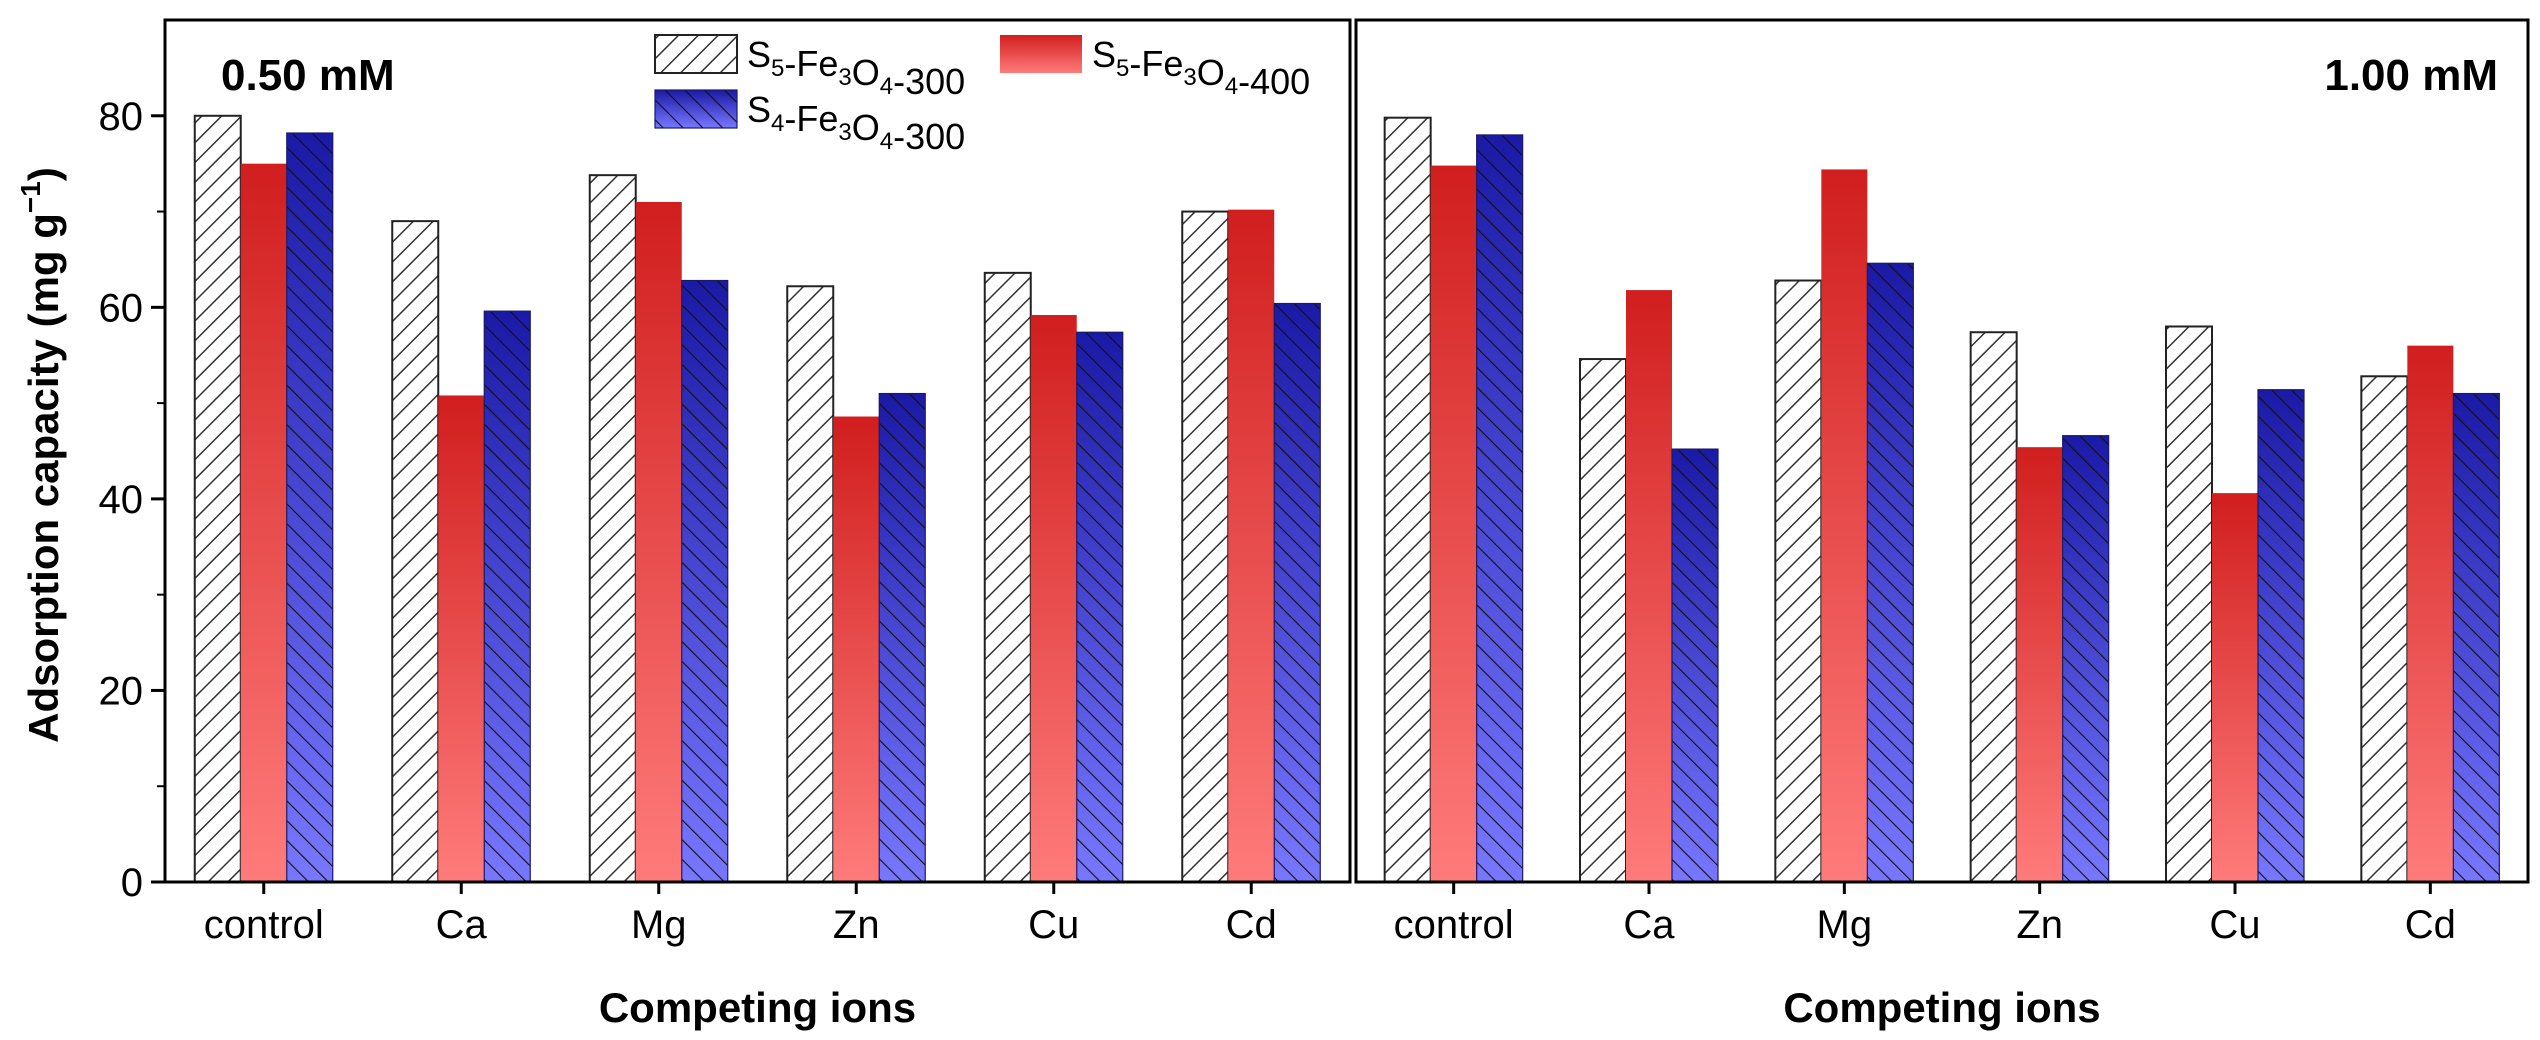 This screenshot has width=2540, height=1040. I want to click on legend: S5-Fe3O4-300 S5-Fe3O4-400 S4-Fe3O4-300, so click(982, 95).